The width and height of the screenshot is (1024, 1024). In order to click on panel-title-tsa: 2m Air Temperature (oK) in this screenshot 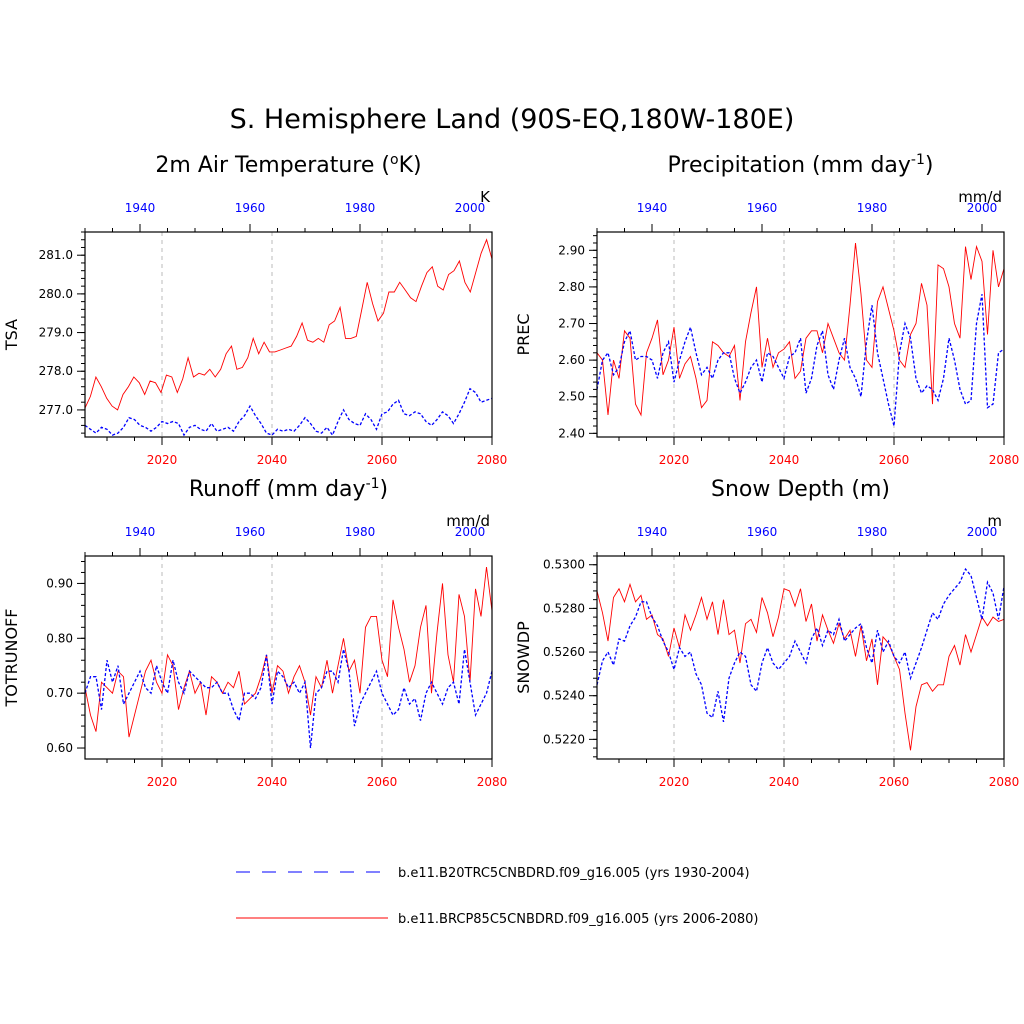, I will do `click(288, 165)`.